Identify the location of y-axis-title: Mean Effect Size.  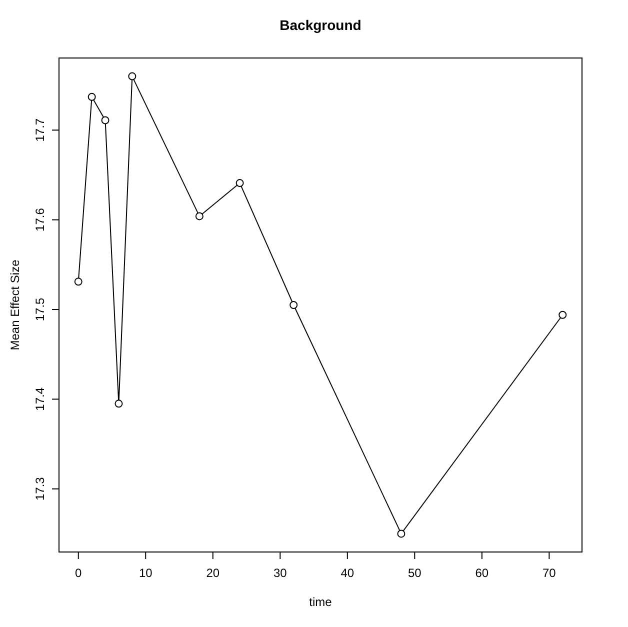
(15, 304).